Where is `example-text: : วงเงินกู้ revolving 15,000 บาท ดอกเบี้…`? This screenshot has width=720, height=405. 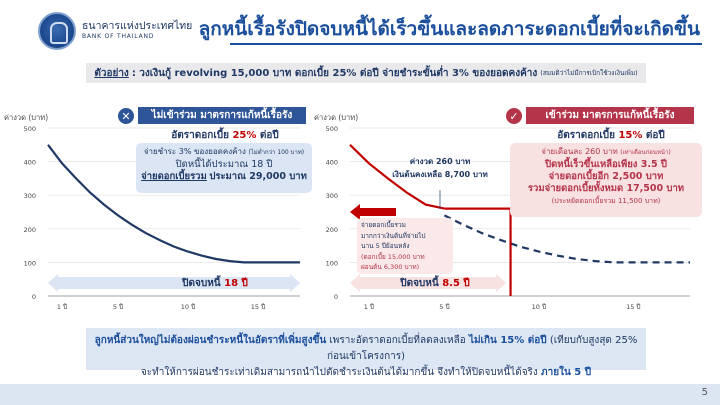
example-text: : วงเงินกู้ revolving 15,000 บาท ดอกเบี้… is located at coordinates (334, 73).